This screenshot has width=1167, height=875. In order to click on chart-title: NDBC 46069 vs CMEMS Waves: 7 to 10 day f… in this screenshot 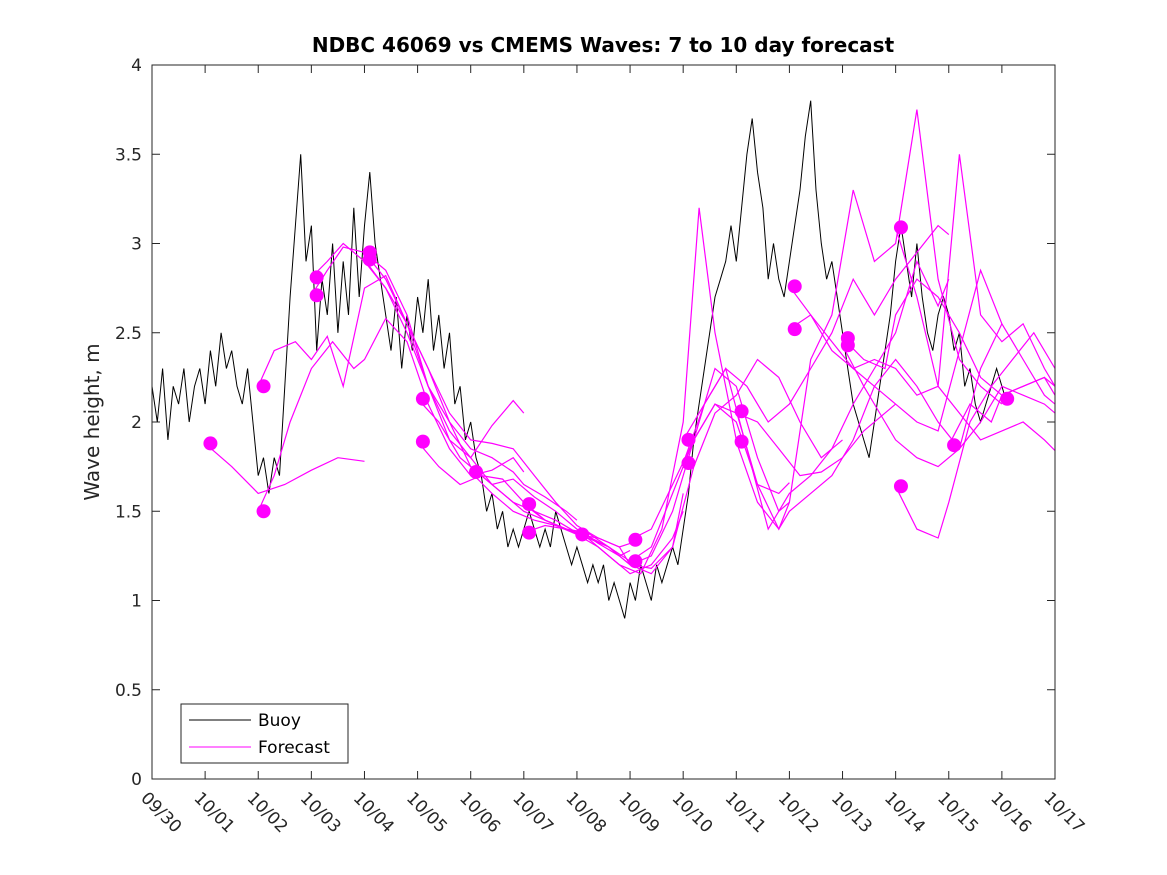, I will do `click(603, 45)`.